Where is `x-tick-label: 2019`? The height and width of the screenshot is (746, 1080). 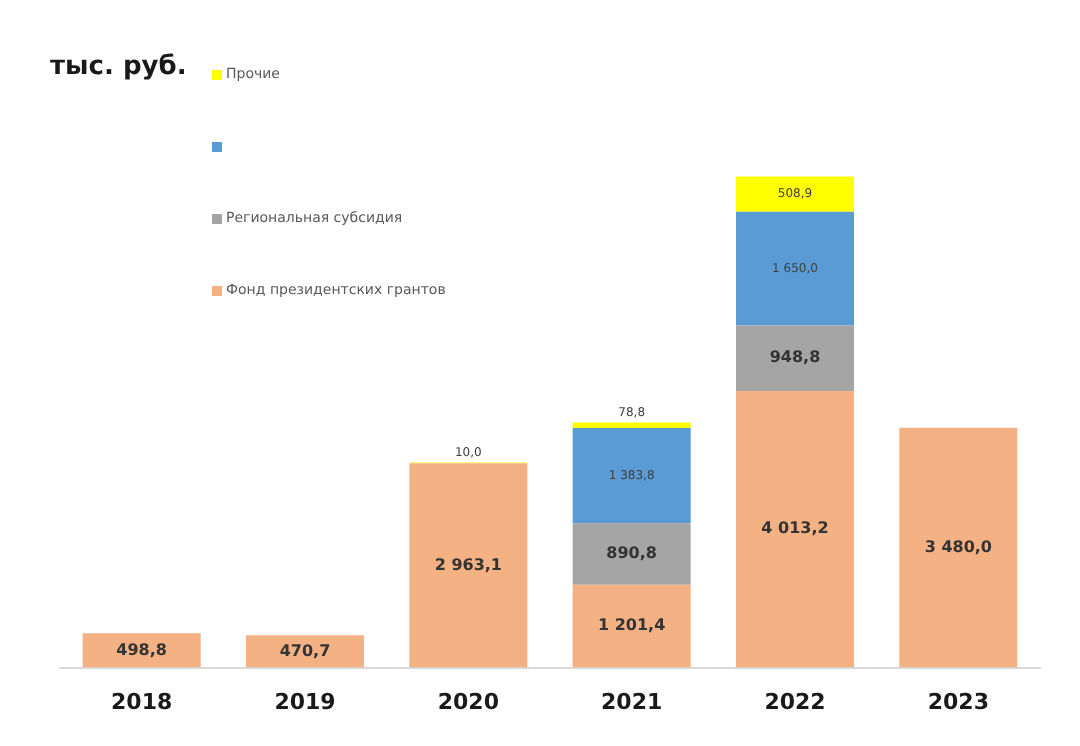 x-tick-label: 2019 is located at coordinates (305, 701).